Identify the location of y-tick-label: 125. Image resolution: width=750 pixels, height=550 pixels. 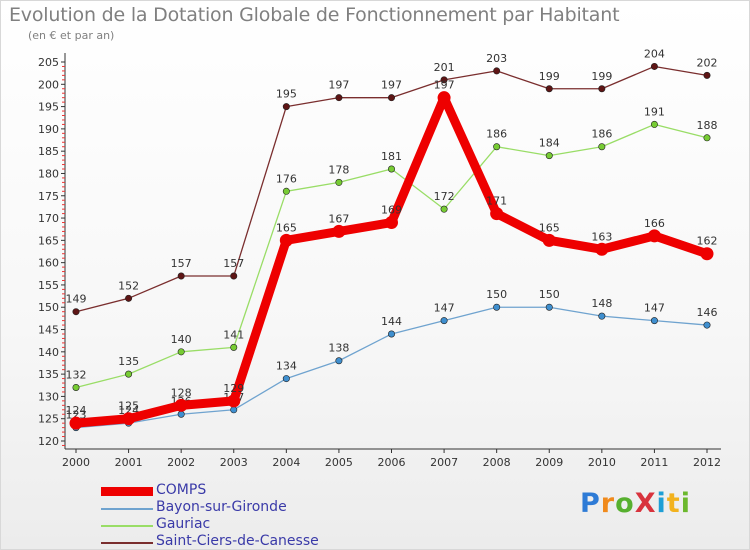
(48, 419).